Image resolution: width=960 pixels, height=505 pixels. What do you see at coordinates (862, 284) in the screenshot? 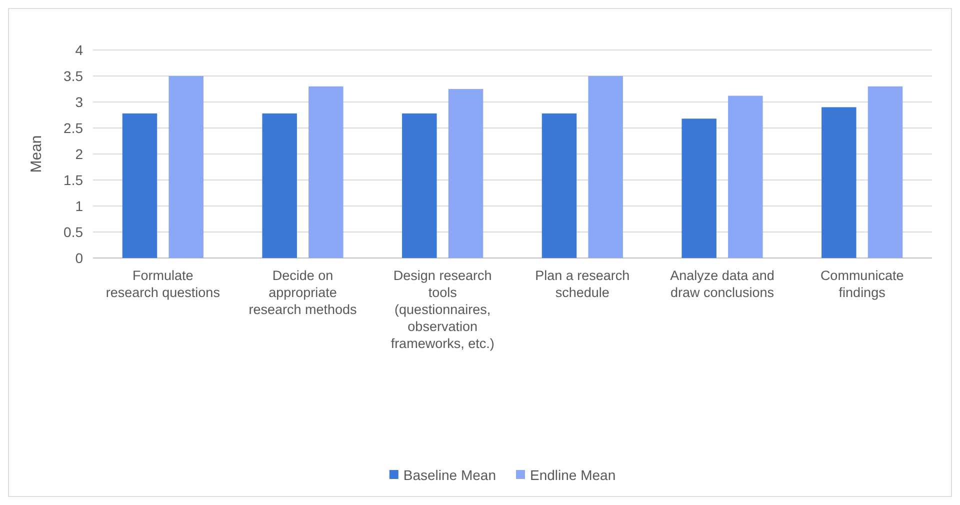
I see `x-tick-label: Communicate findings` at bounding box center [862, 284].